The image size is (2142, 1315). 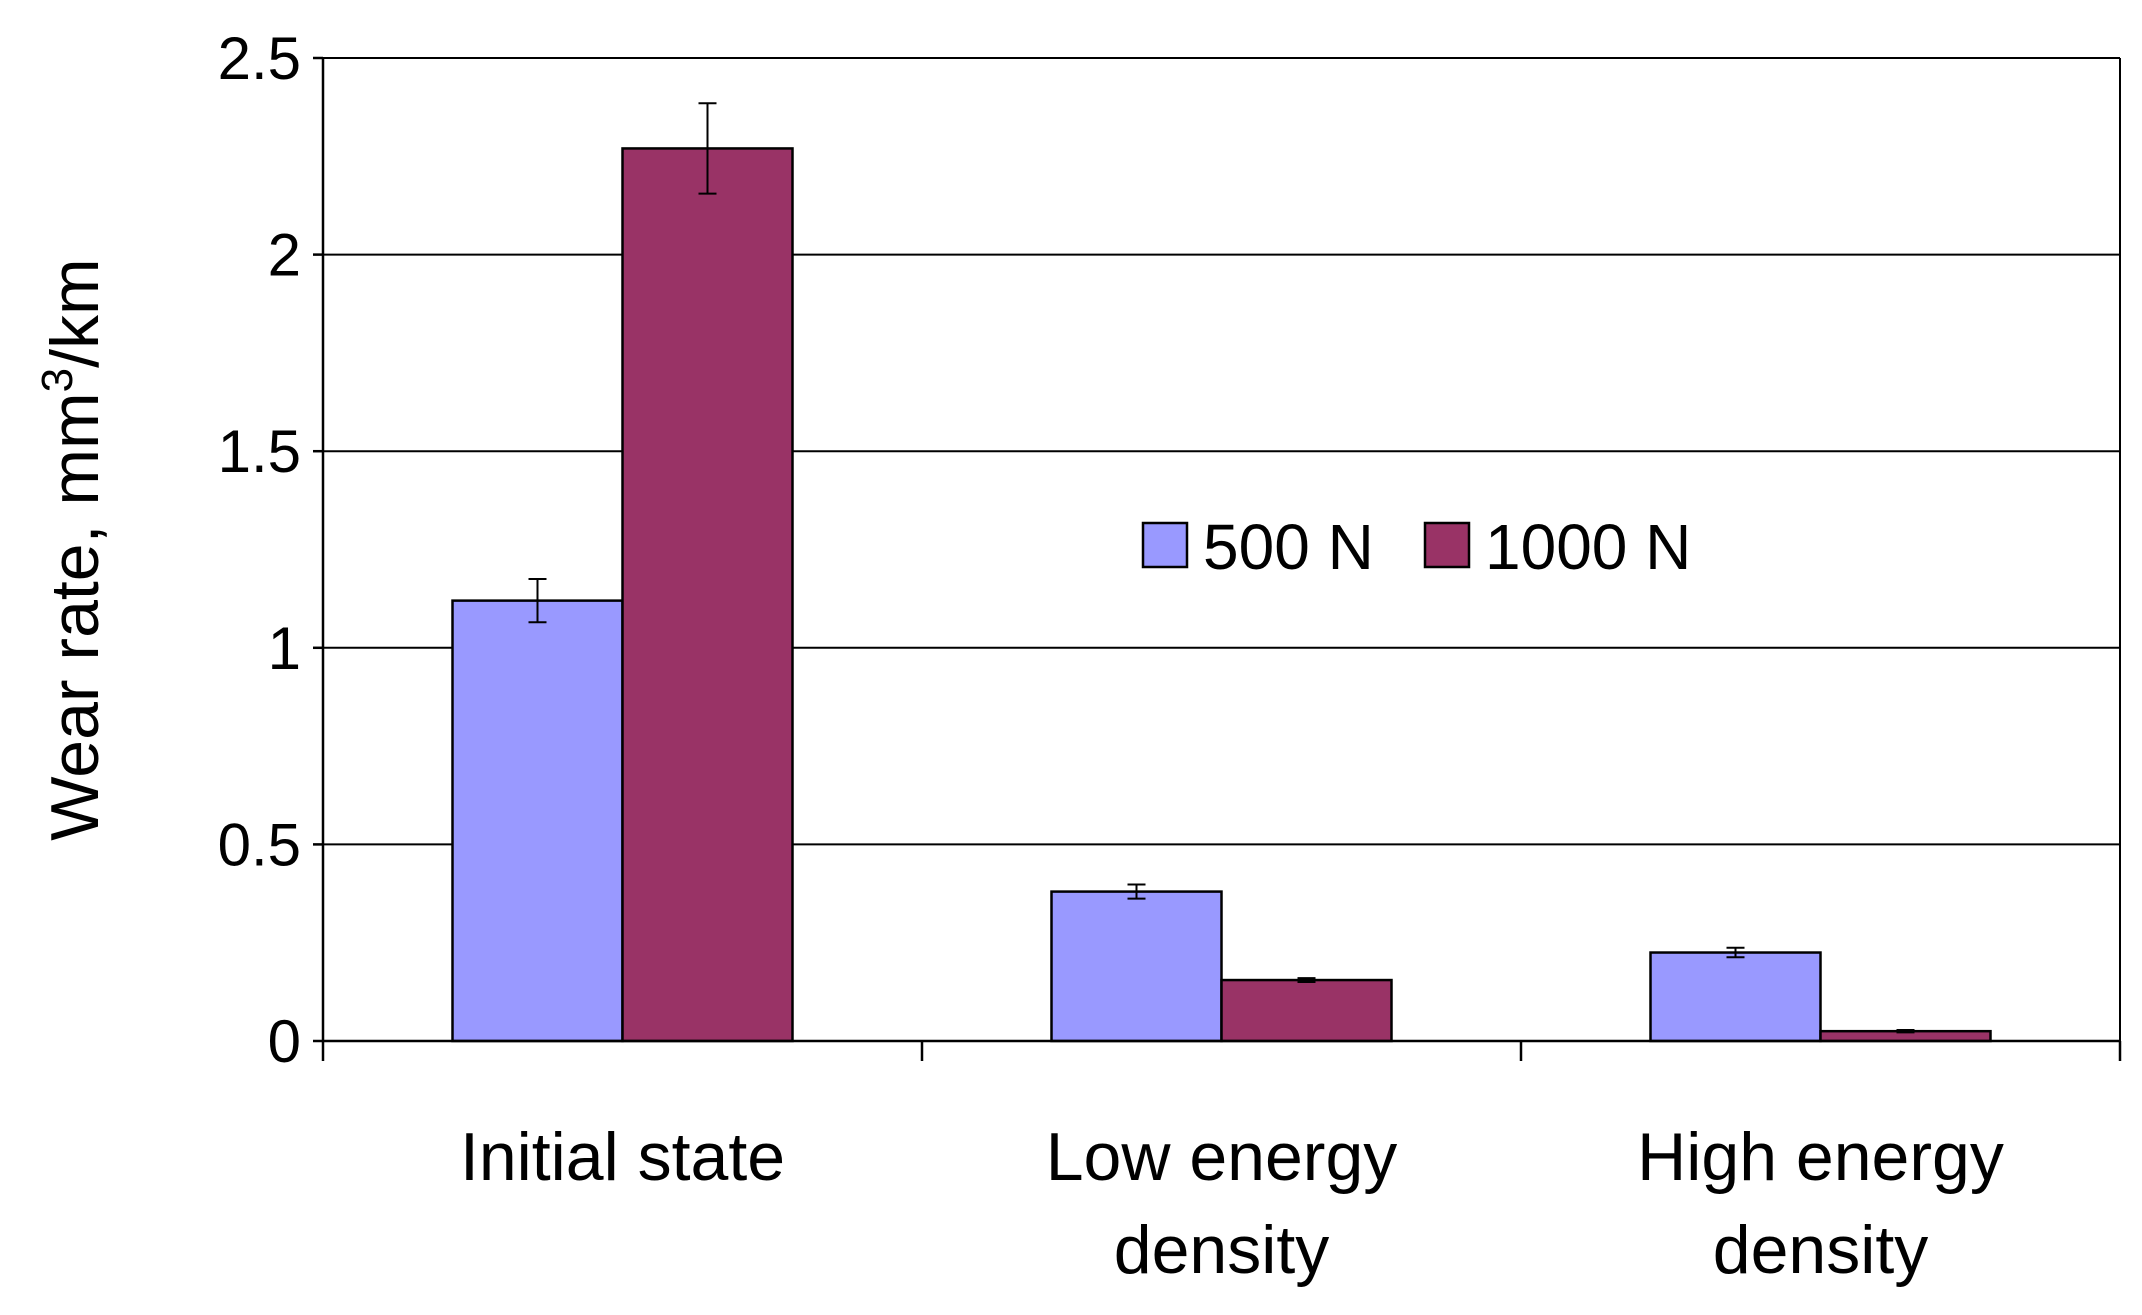 I want to click on y-tick-label: 2, so click(x=284, y=255).